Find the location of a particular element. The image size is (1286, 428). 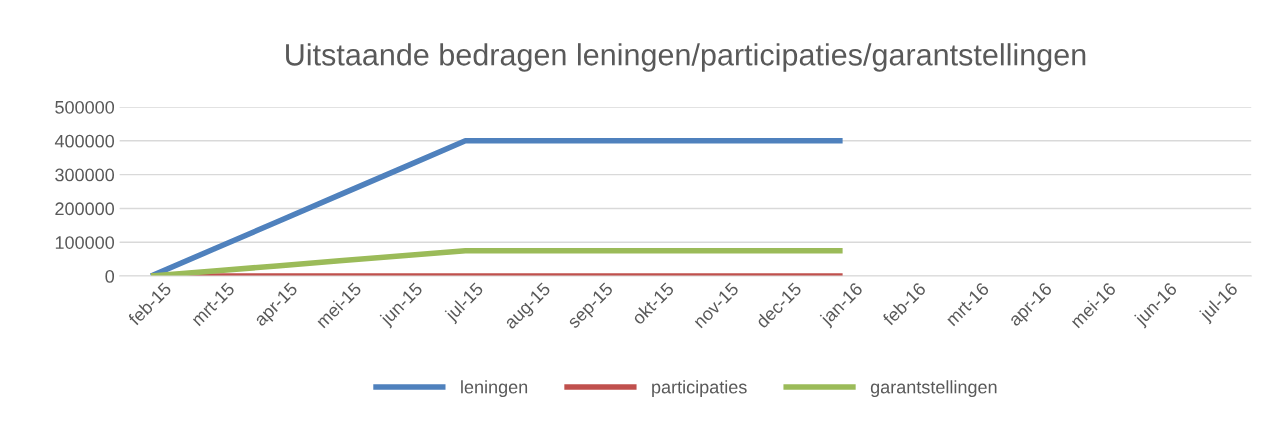

legend-label: garantstellingen is located at coordinates (933, 389).